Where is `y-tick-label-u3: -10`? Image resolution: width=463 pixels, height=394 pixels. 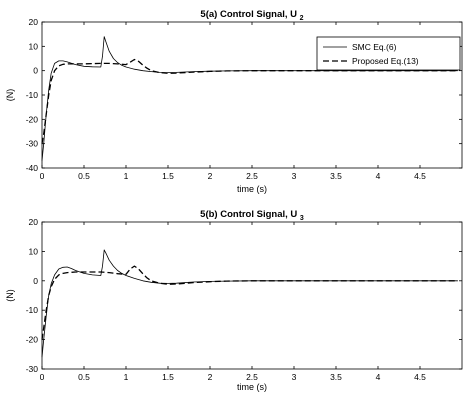
y-tick-label-u3: -10 is located at coordinates (32, 310).